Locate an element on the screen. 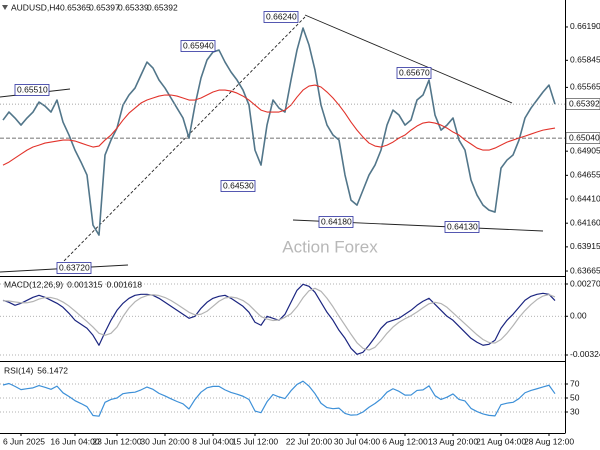 The height and width of the screenshot is (450, 600). x-tick-label: 16 Jun 04:00 is located at coordinates (74, 441).